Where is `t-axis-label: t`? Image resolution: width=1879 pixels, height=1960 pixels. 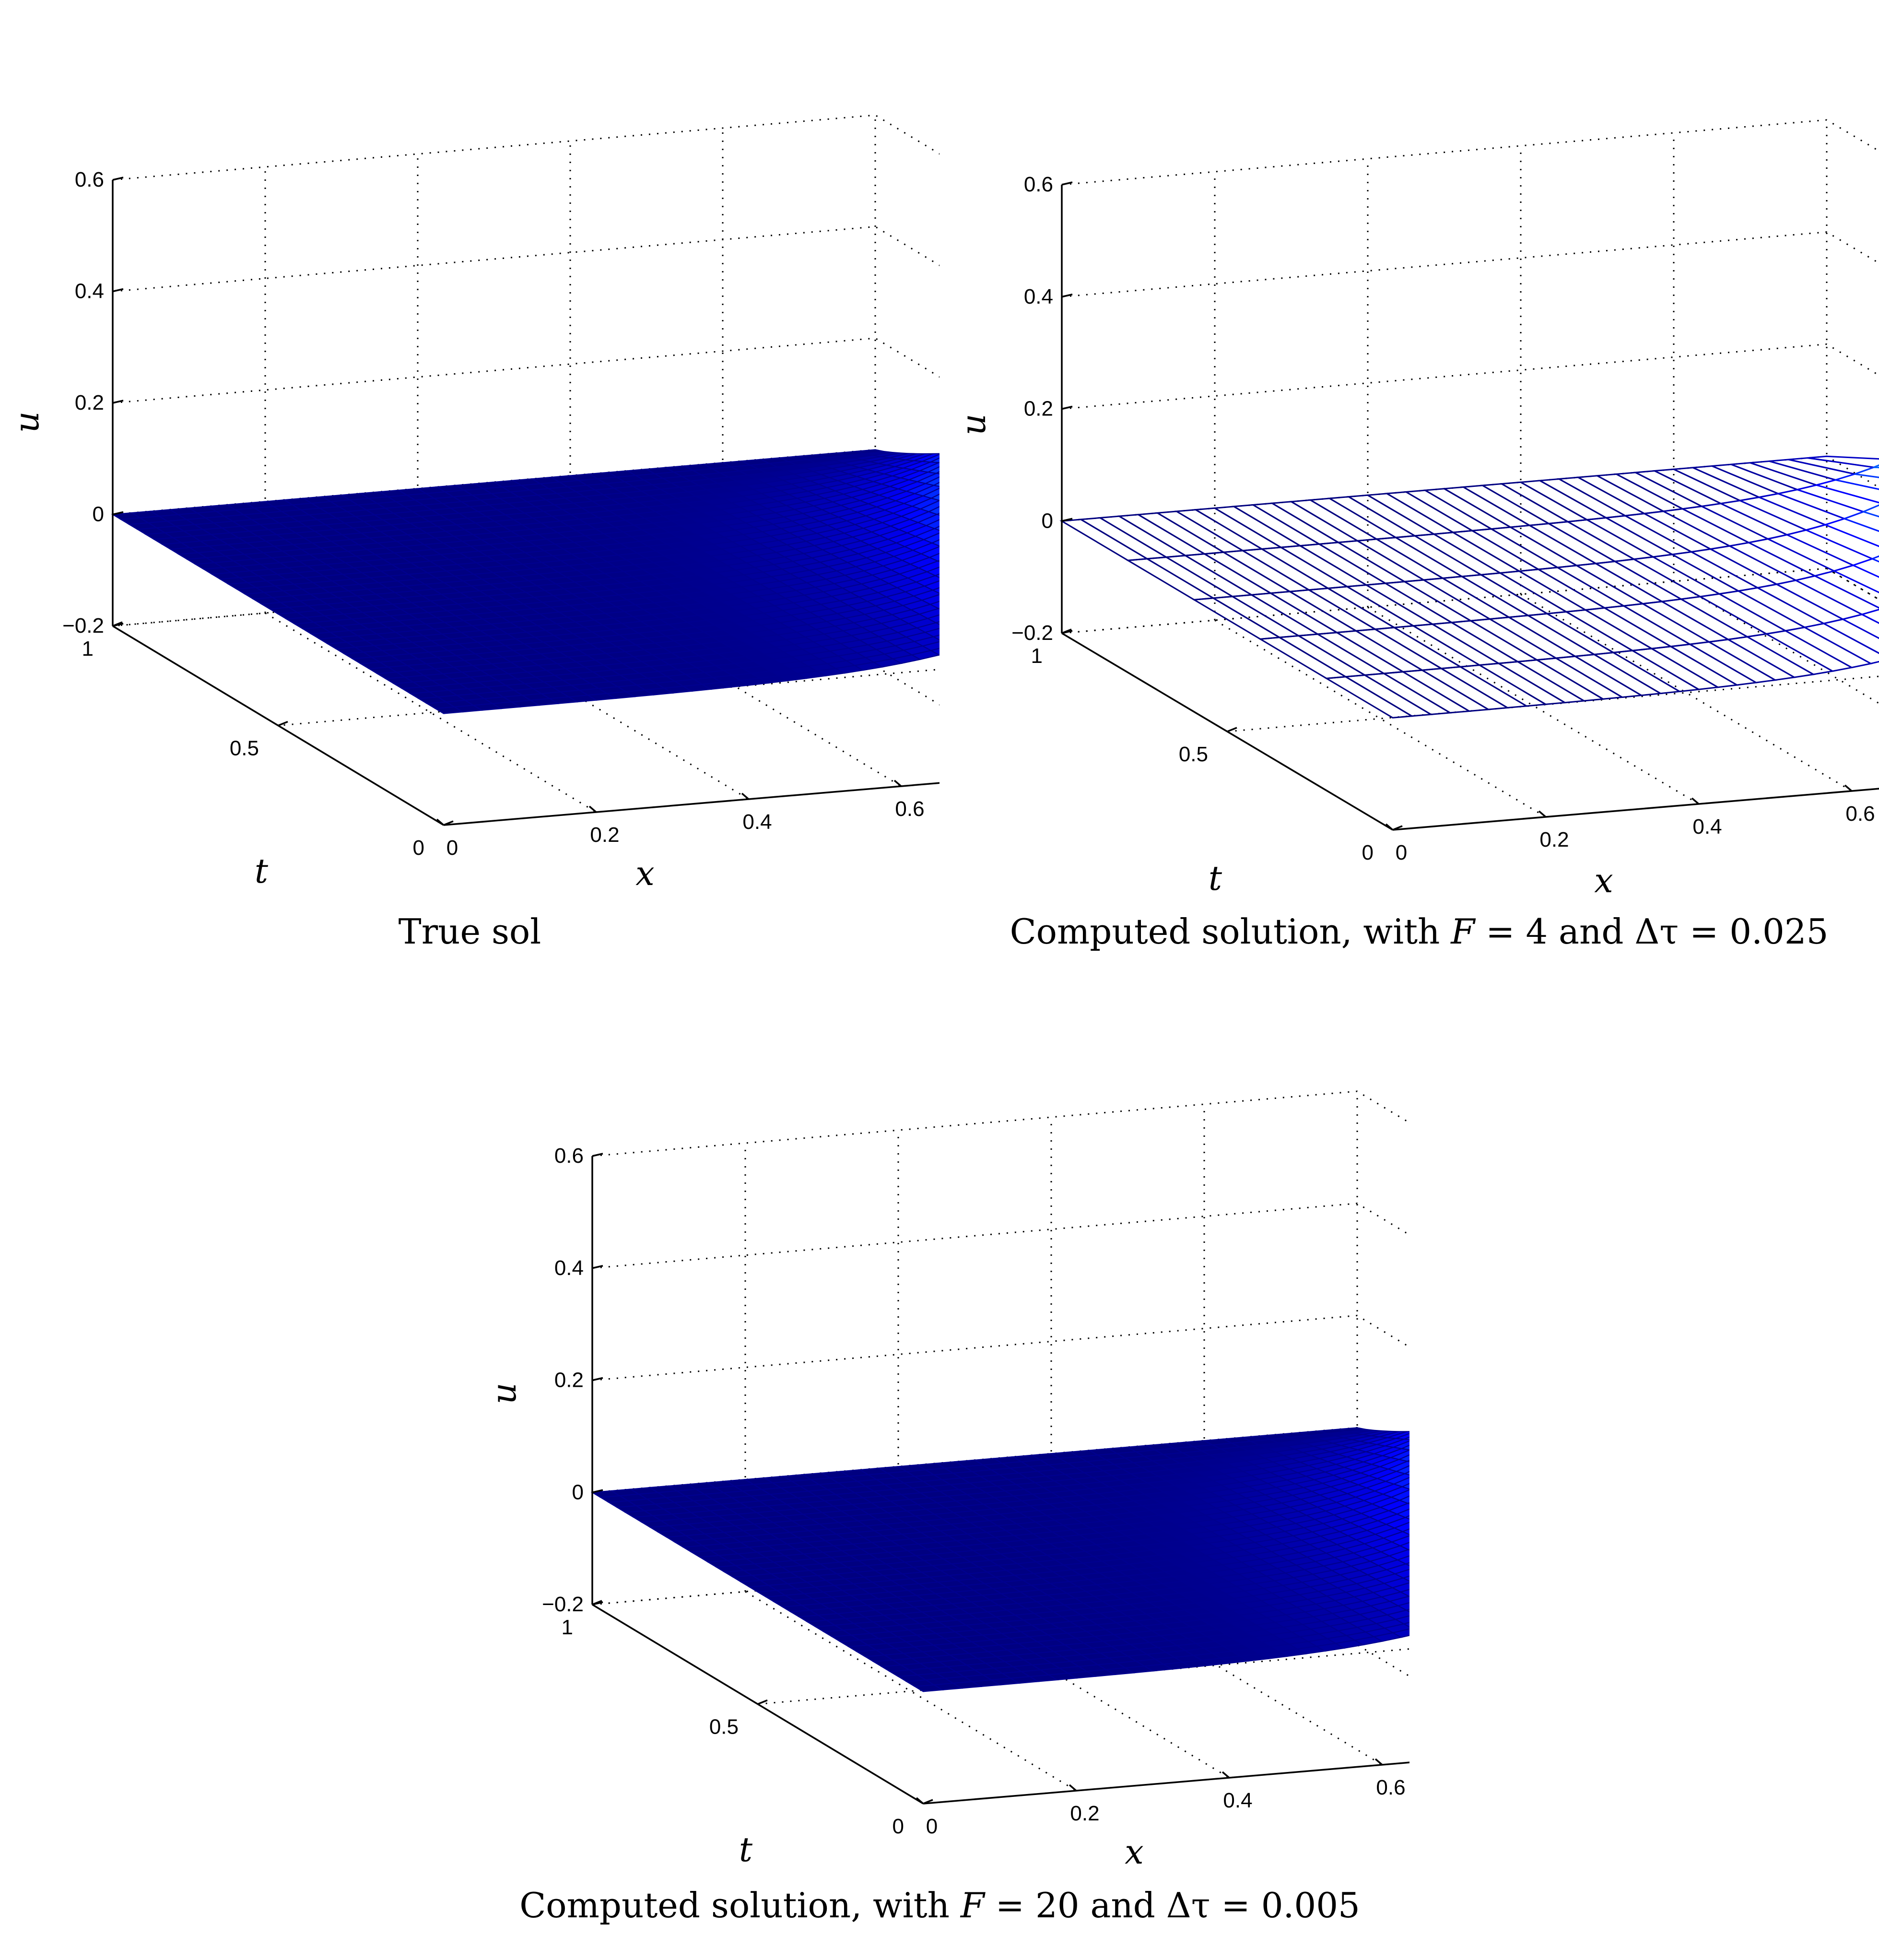 t-axis-label: t is located at coordinates (746, 1850).